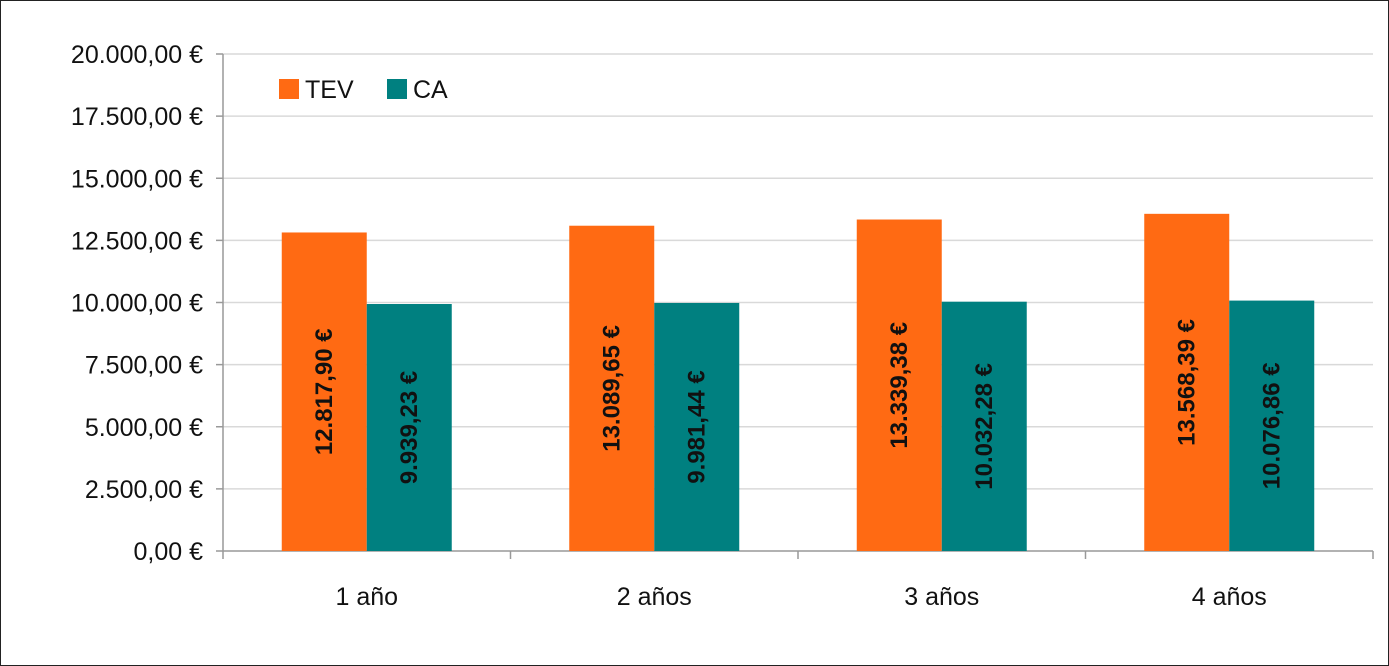  I want to click on data-label-ca-4: 10.076,86 €, so click(1272, 425).